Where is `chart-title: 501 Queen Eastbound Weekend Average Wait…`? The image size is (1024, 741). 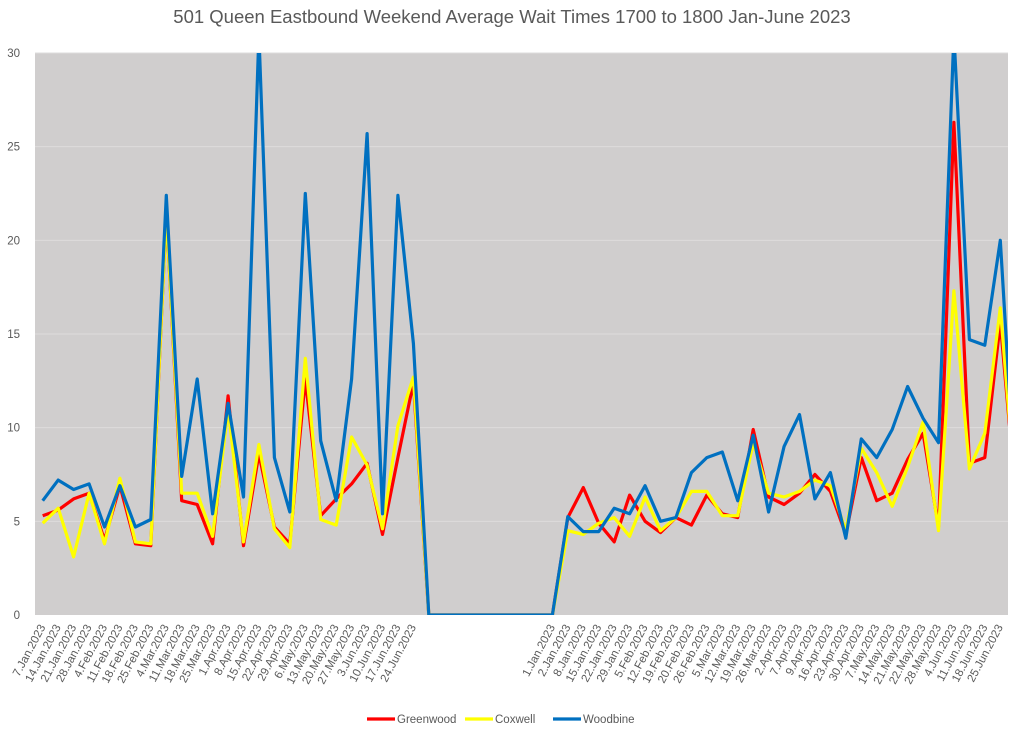 chart-title: 501 Queen Eastbound Weekend Average Wait… is located at coordinates (512, 16).